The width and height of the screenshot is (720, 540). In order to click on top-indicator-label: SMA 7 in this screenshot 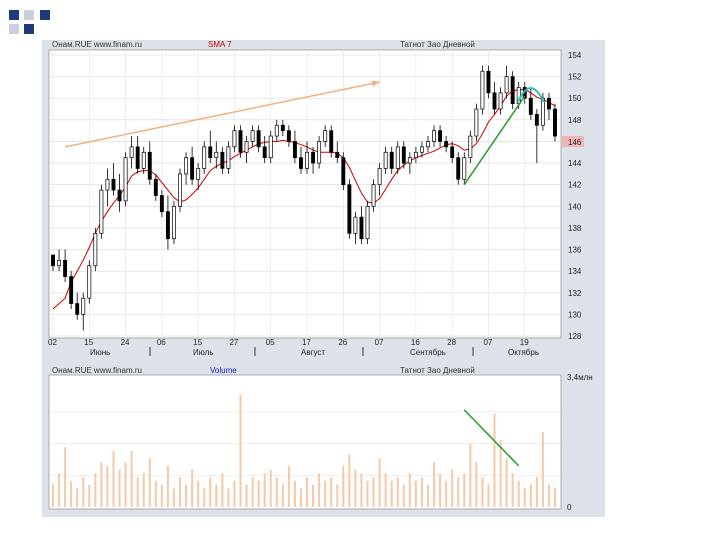, I will do `click(220, 44)`.